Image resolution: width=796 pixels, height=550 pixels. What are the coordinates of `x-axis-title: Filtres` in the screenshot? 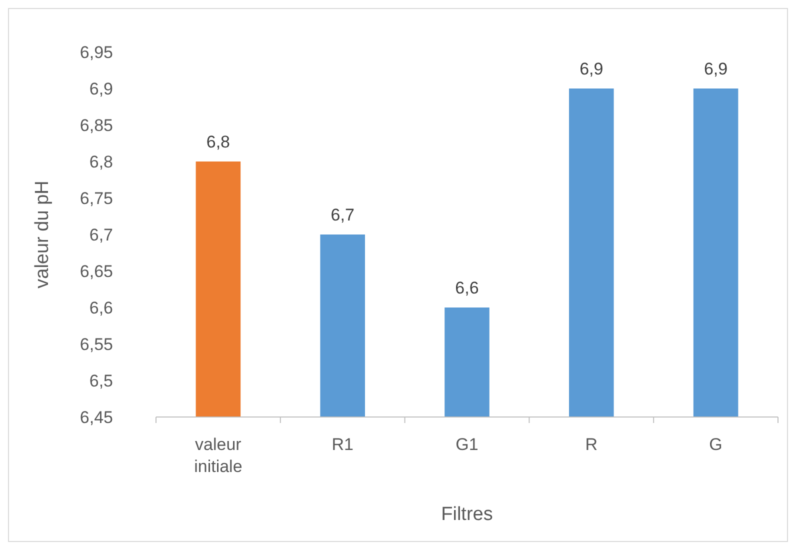 It's located at (467, 514).